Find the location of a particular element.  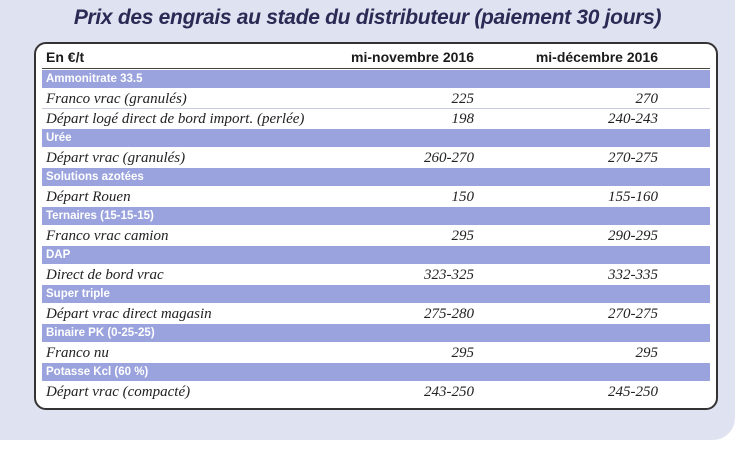

table-row: Départ vrac (compacté) 243-250 245-250 is located at coordinates (376, 392).